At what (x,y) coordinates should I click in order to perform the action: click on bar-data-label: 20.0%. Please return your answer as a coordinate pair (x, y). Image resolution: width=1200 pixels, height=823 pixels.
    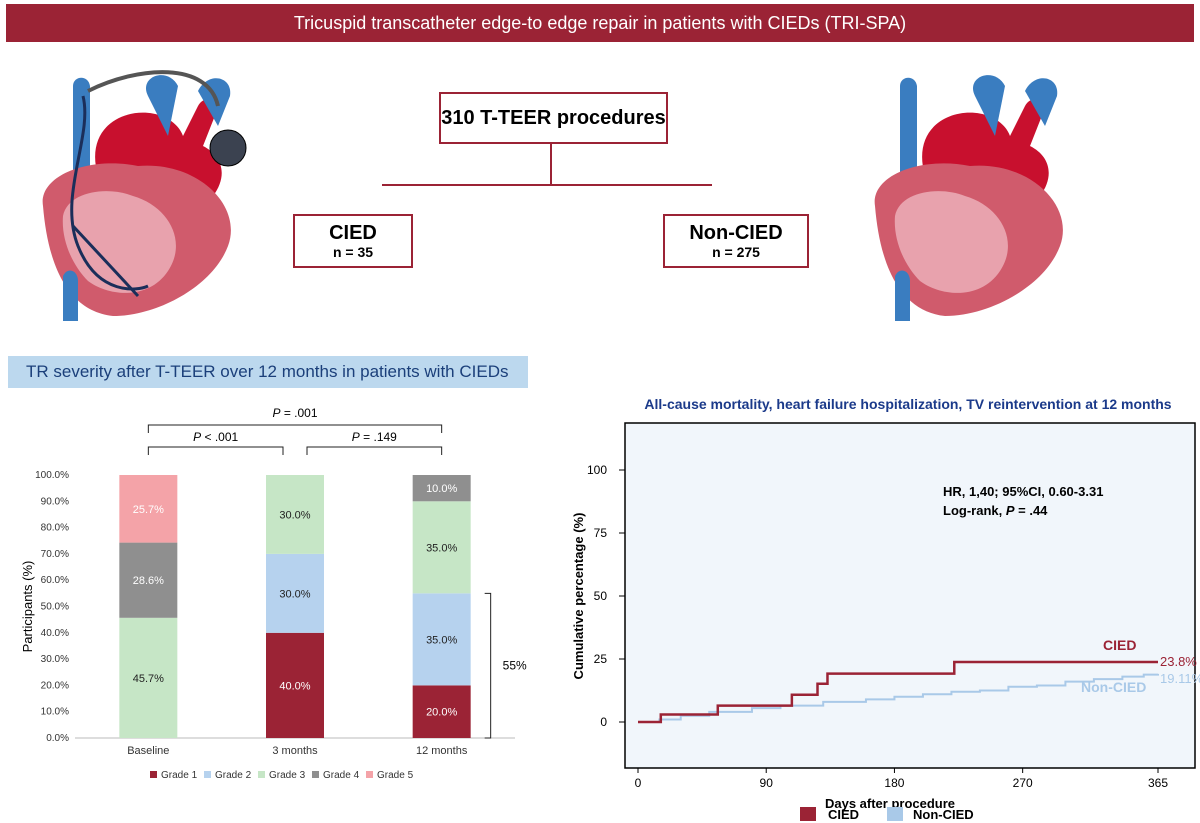
    Looking at the image, I should click on (441, 713).